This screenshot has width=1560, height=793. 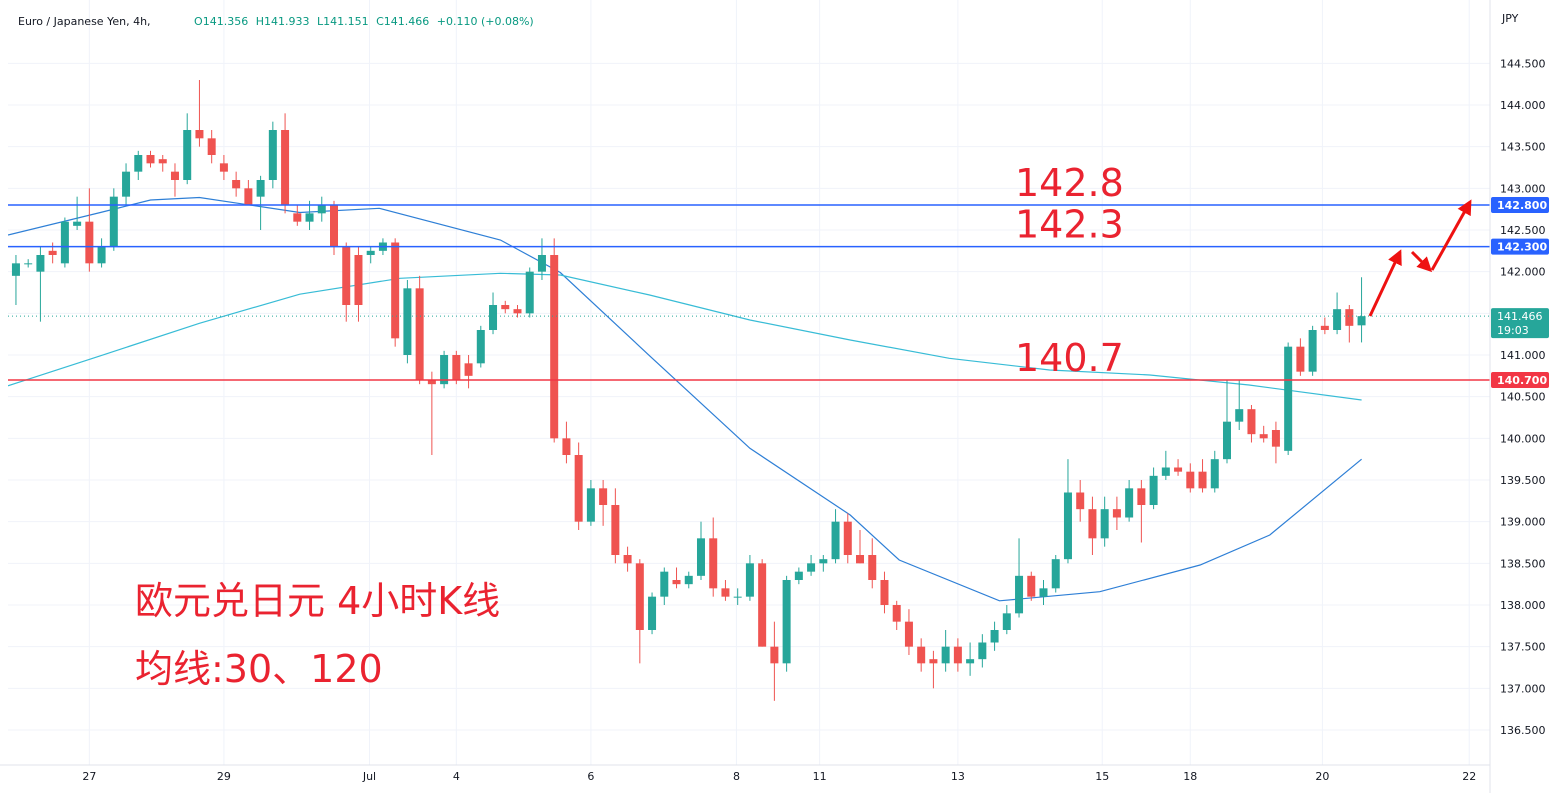 I want to click on x-tick-label: 4, so click(x=456, y=776).